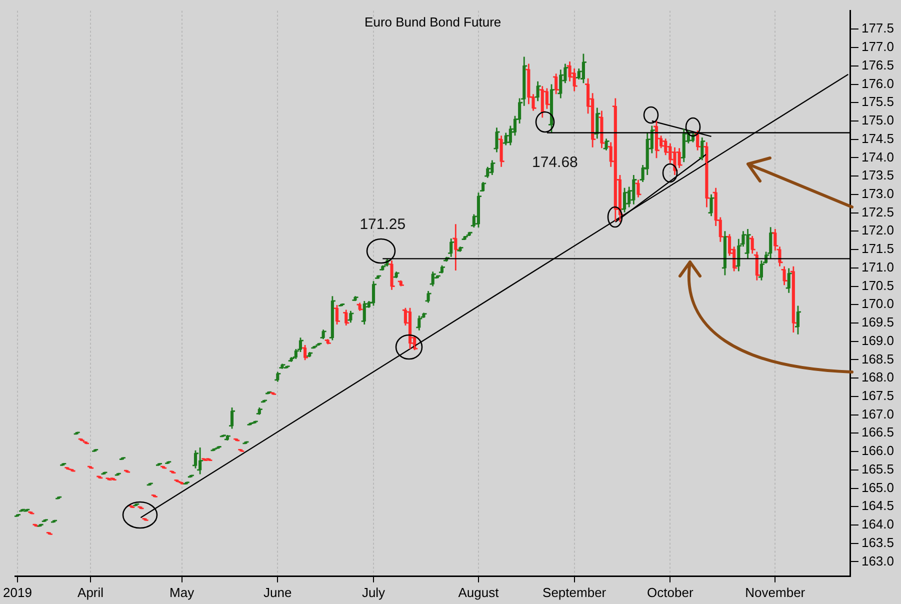  What do you see at coordinates (479, 592) in the screenshot?
I see `x-tick-label: August` at bounding box center [479, 592].